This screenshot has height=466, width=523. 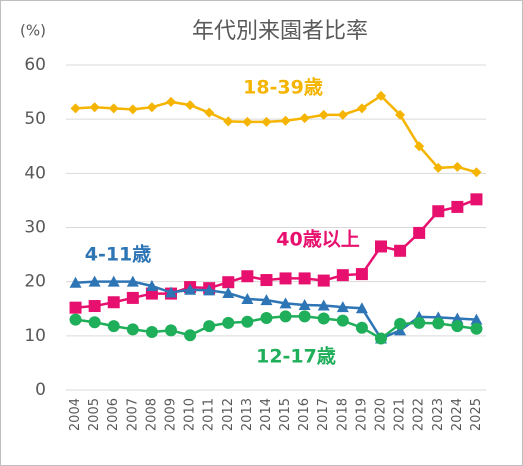 What do you see at coordinates (35, 65) in the screenshot?
I see `y-tick-label: 60` at bounding box center [35, 65].